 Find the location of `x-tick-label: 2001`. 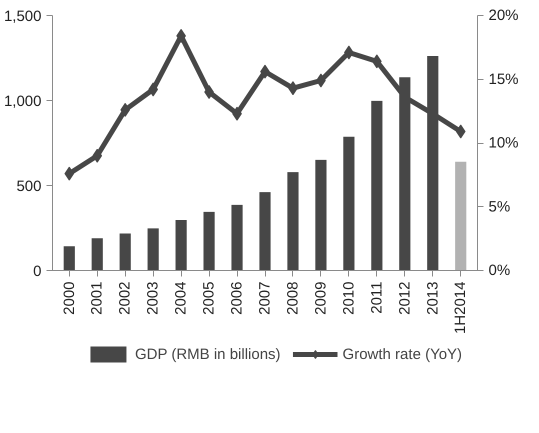

x-tick-label: 2001 is located at coordinates (97, 298).